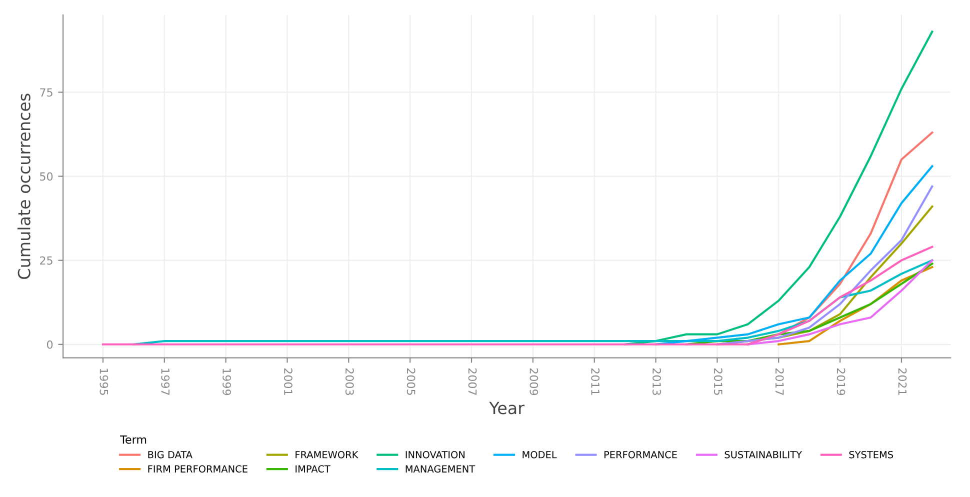 The height and width of the screenshot is (497, 970). What do you see at coordinates (539, 454) in the screenshot?
I see `legend-label: MODEL` at bounding box center [539, 454].